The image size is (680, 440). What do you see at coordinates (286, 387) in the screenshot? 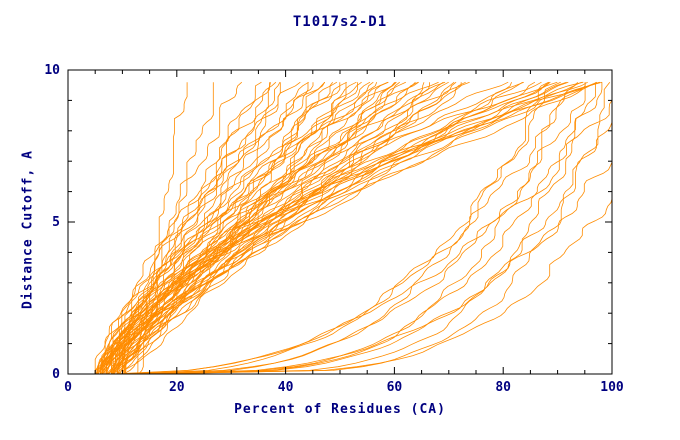
I see `x-tick-label: 40` at bounding box center [286, 387].